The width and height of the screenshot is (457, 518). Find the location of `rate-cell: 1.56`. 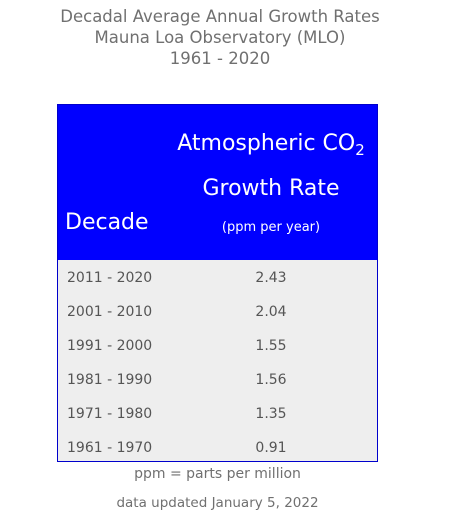

rate-cell: 1.56 is located at coordinates (271, 380).